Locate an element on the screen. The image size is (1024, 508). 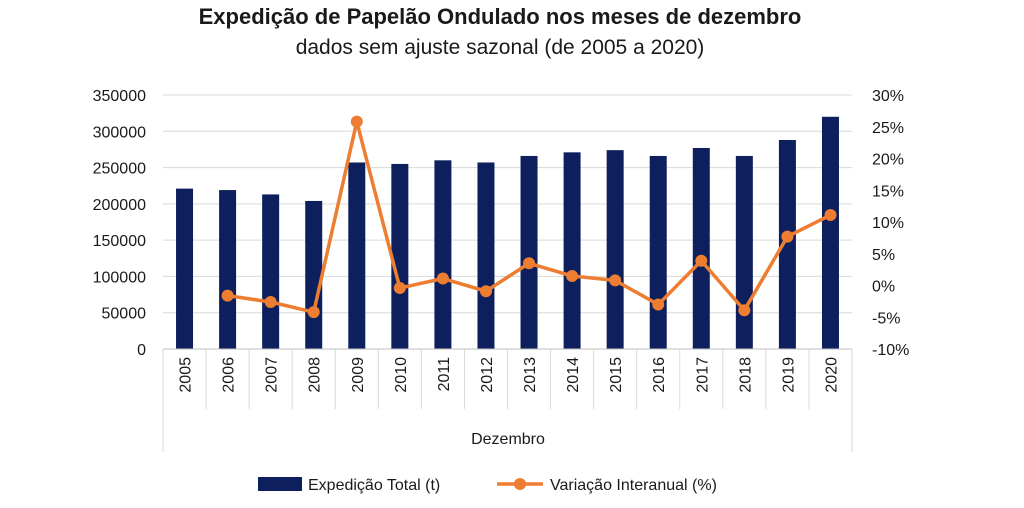
left-tick-label: 150000 is located at coordinates (119, 241).